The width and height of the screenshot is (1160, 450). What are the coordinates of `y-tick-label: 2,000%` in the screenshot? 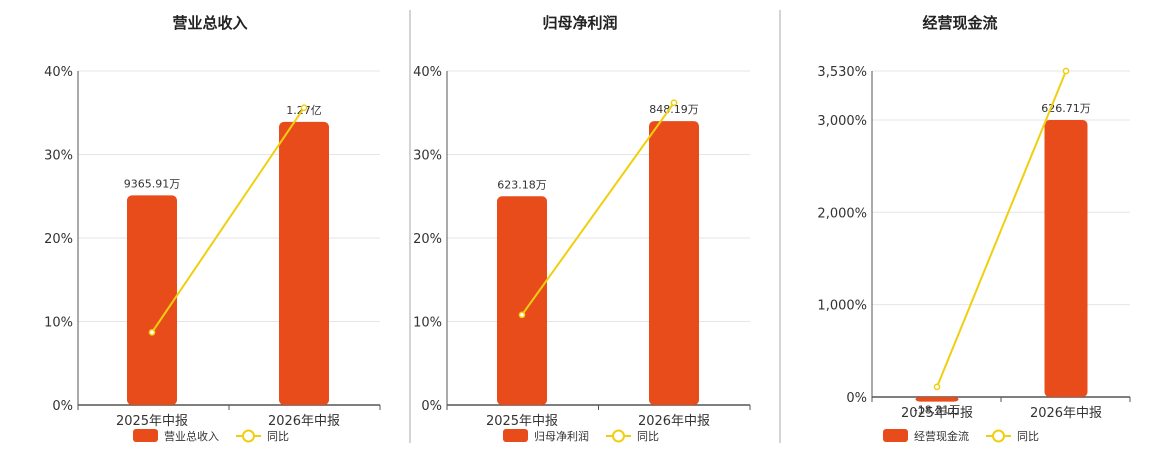 It's located at (842, 213).